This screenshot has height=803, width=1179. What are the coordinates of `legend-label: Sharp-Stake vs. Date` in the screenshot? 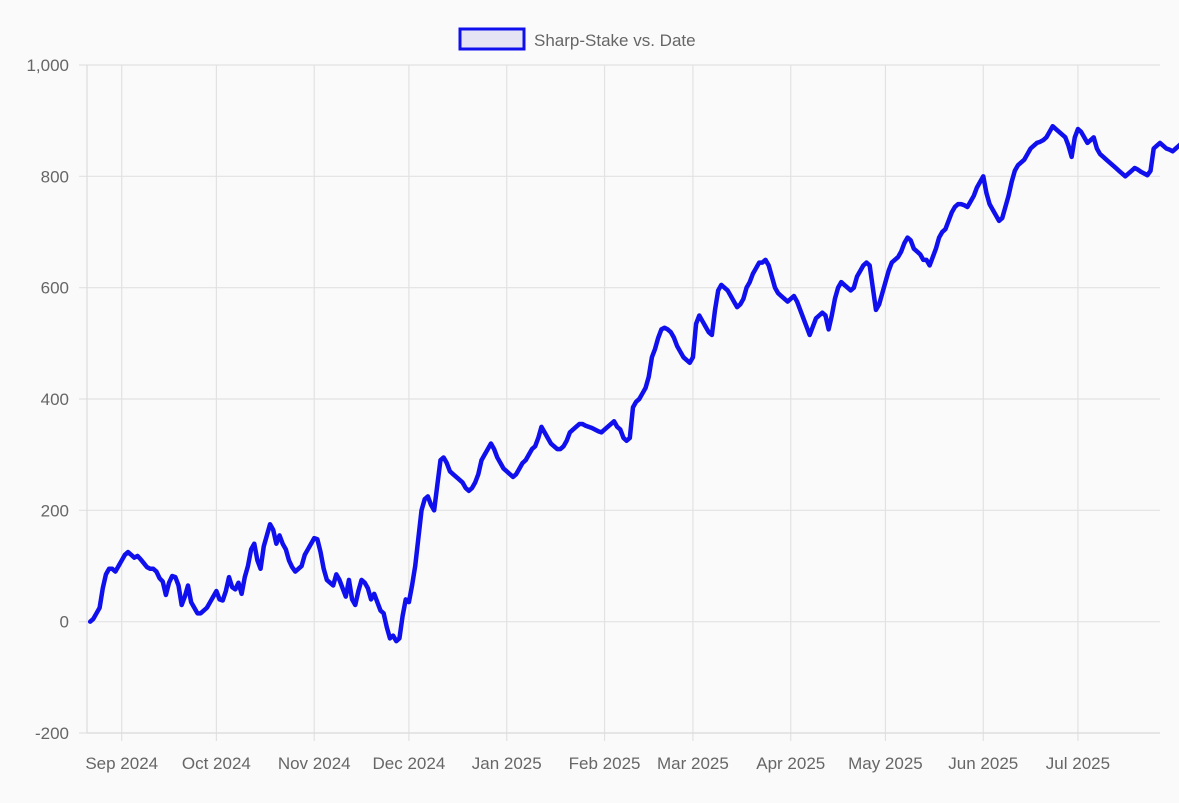 It's located at (615, 40).